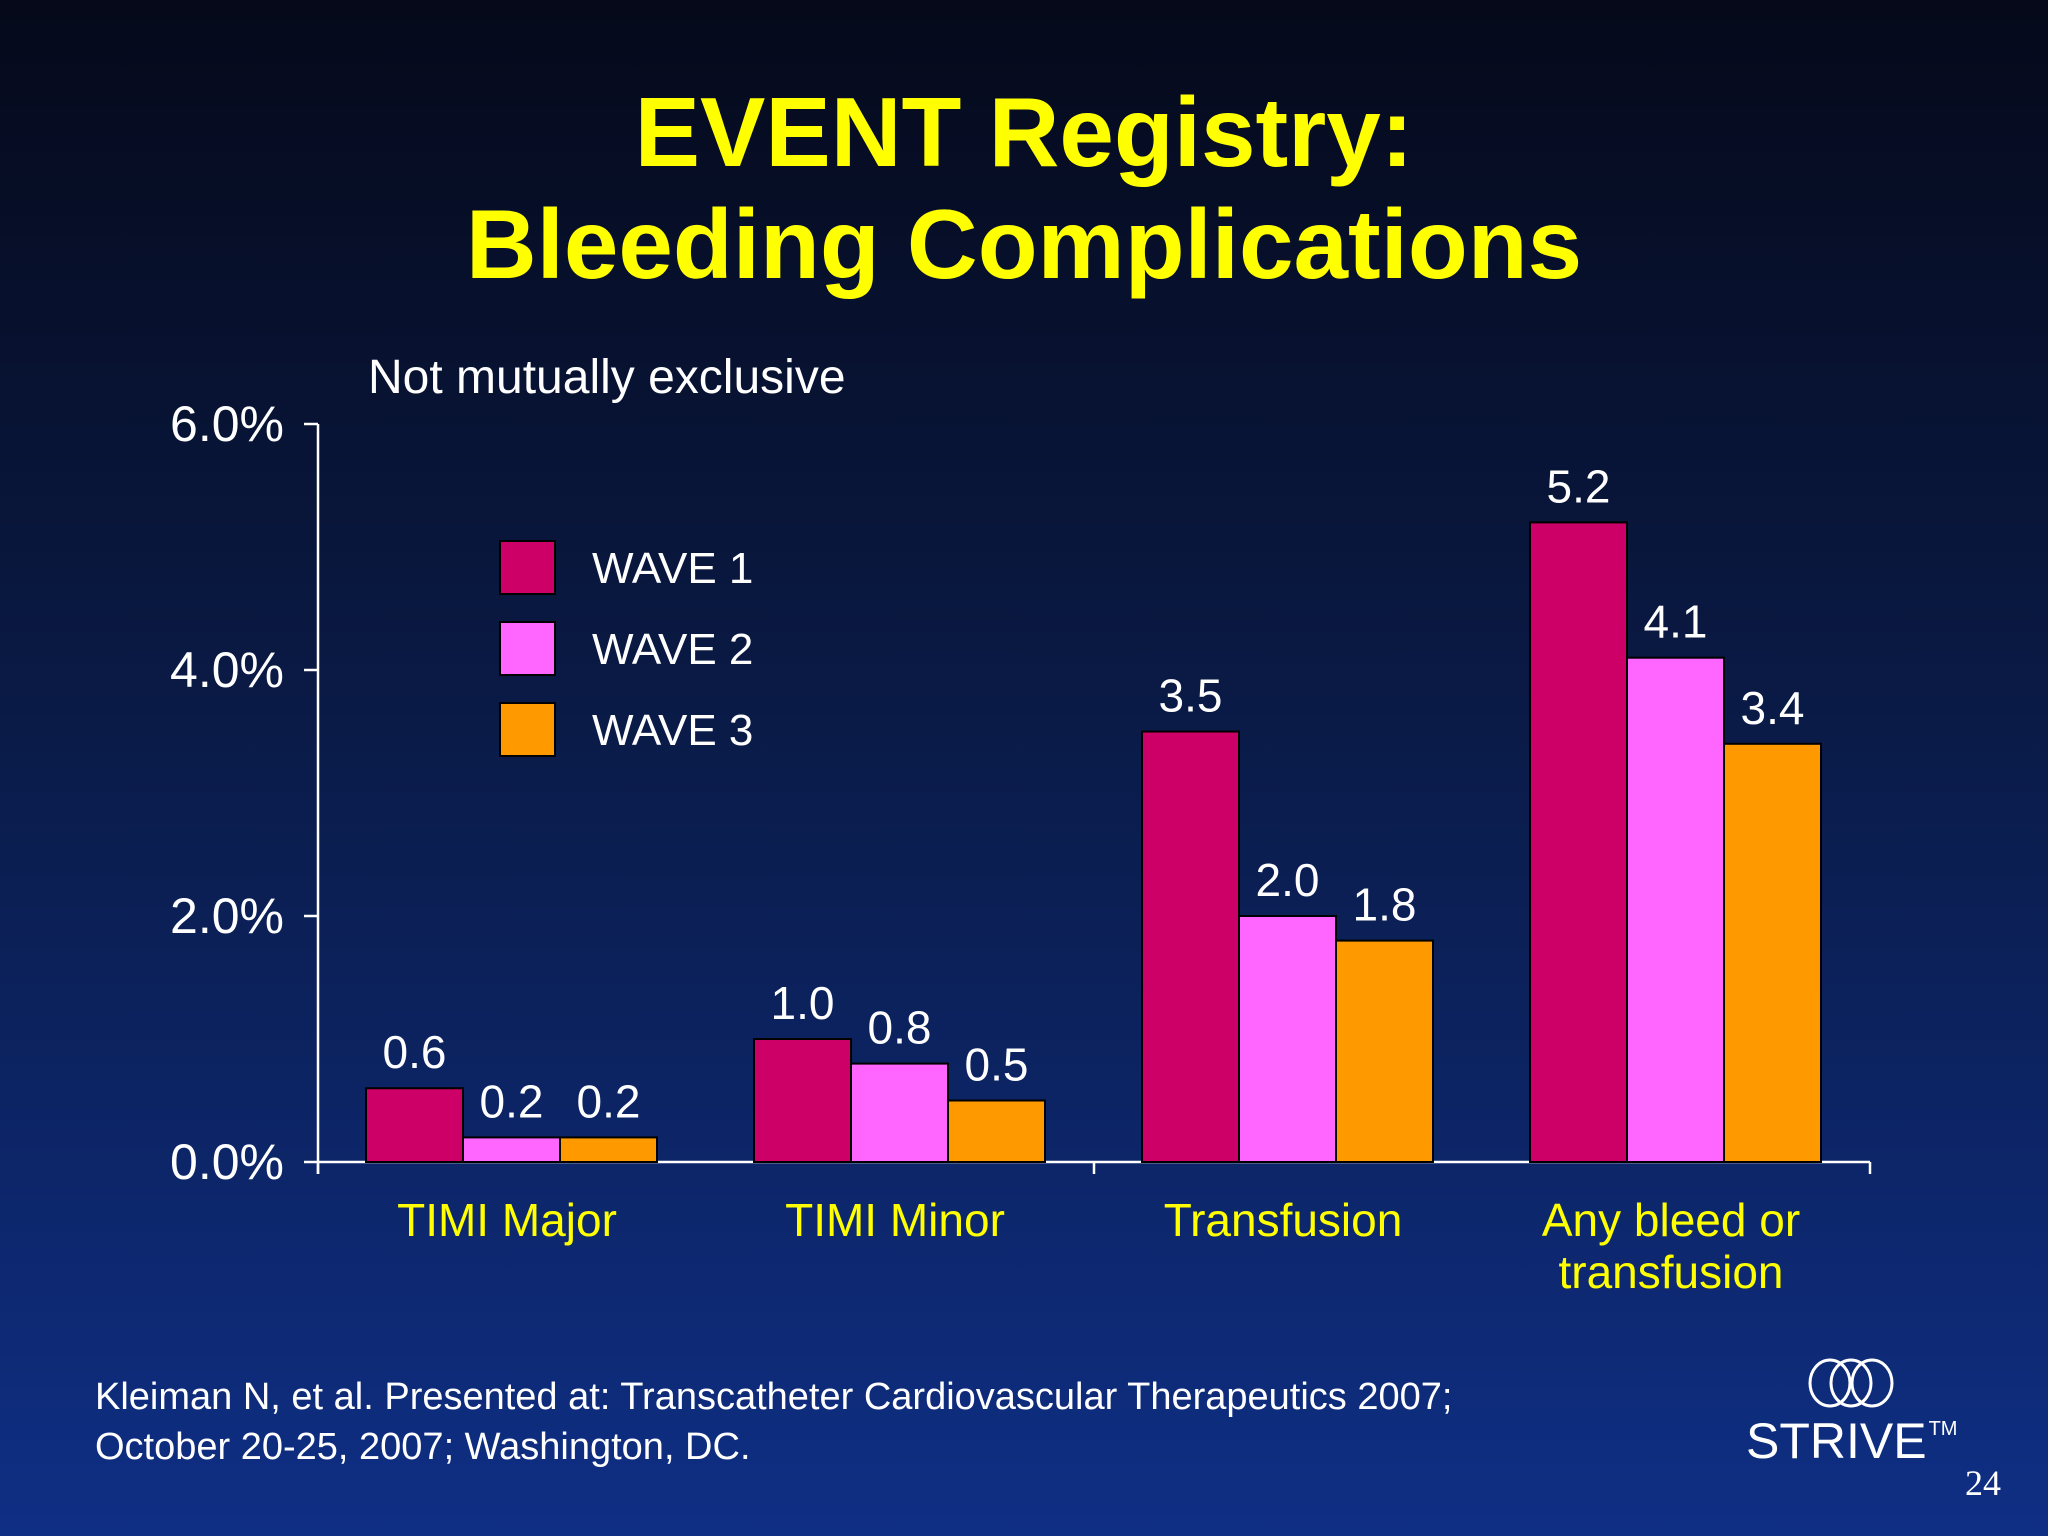  Describe the element at coordinates (607, 377) in the screenshot. I see `chart-note: Not mutually exclusive` at that location.